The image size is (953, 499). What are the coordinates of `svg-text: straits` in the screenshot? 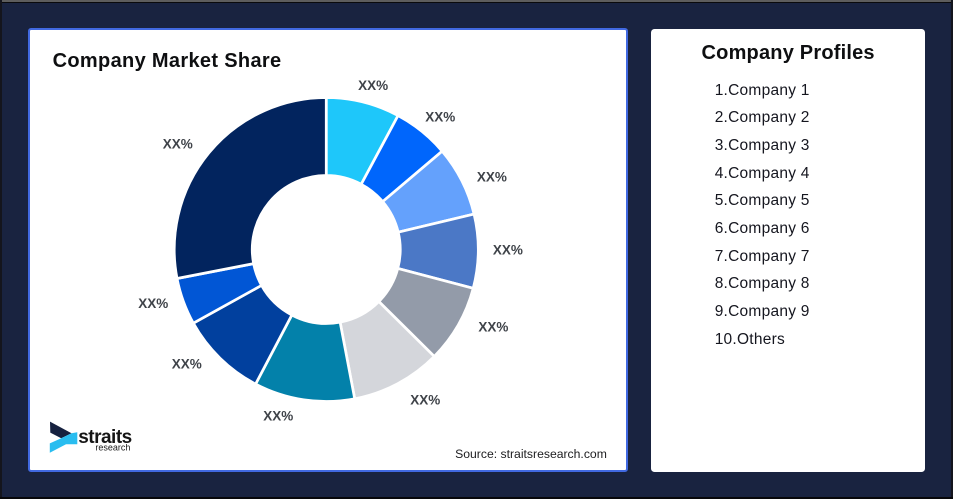 It's located at (105, 437).